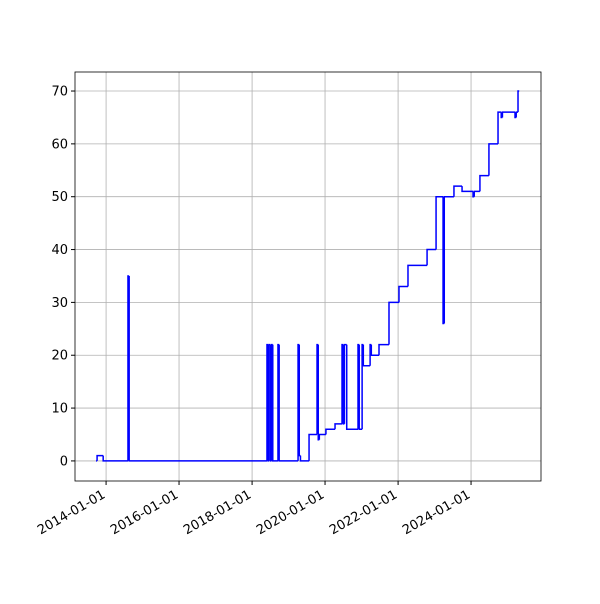  I want to click on y-tick-label: 70, so click(59, 92).